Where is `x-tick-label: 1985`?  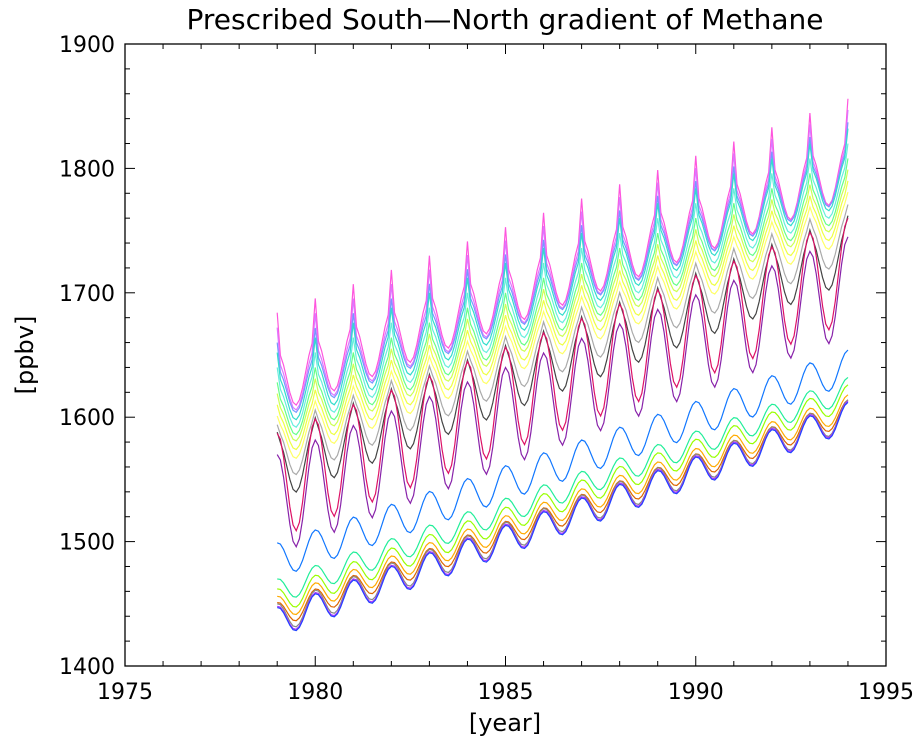 x-tick-label: 1985 is located at coordinates (506, 692).